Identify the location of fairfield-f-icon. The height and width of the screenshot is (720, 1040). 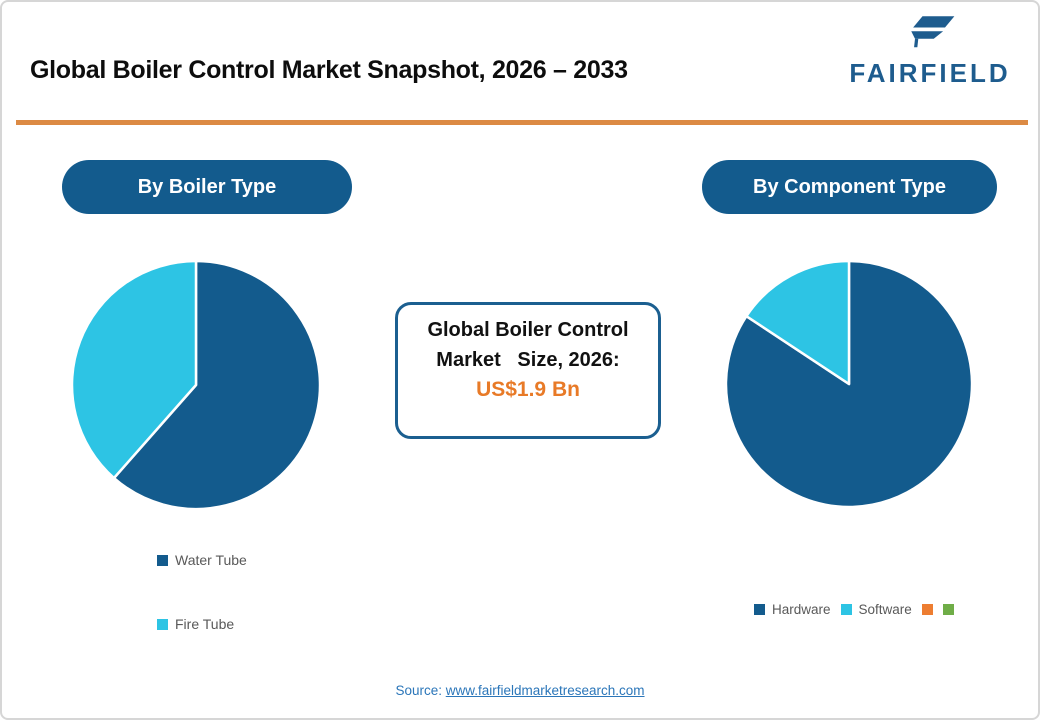
(933, 32).